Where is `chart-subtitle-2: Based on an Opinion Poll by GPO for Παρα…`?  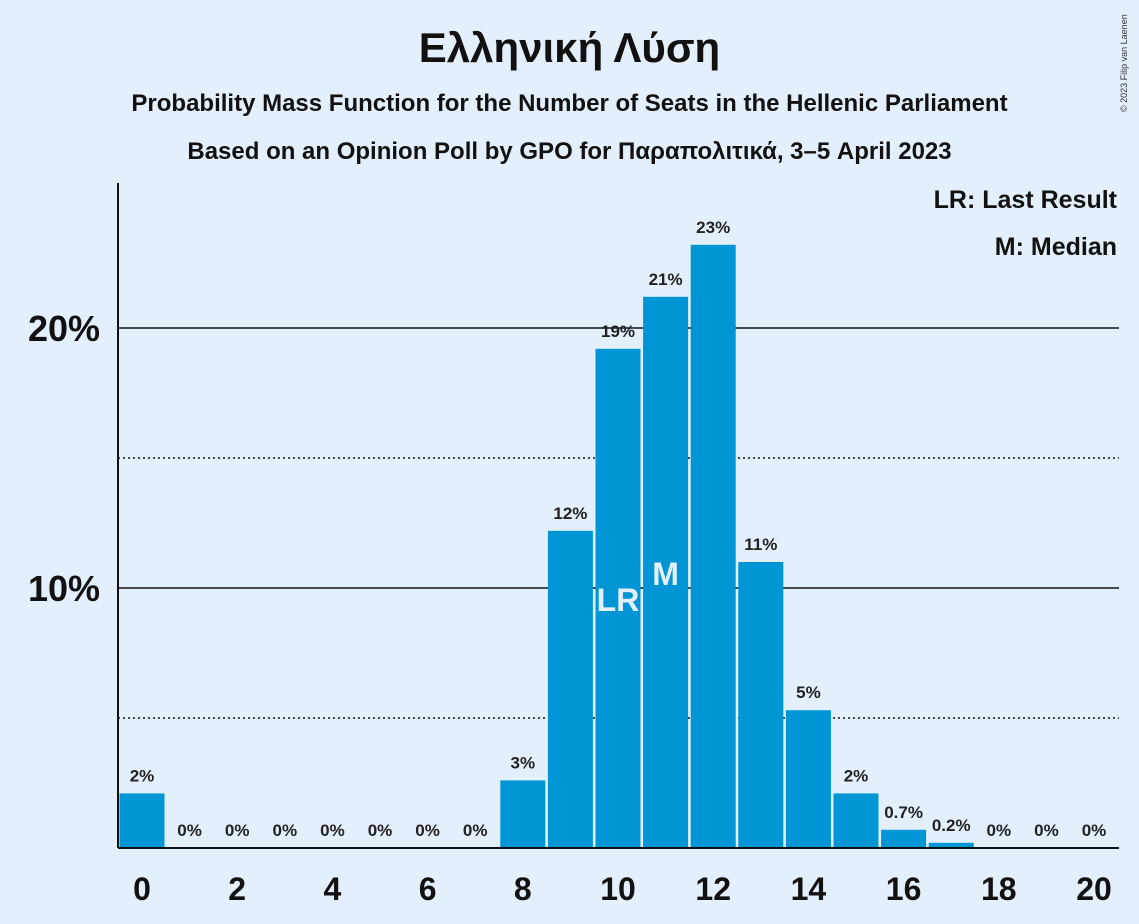 chart-subtitle-2: Based on an Opinion Poll by GPO for Παρα… is located at coordinates (569, 151).